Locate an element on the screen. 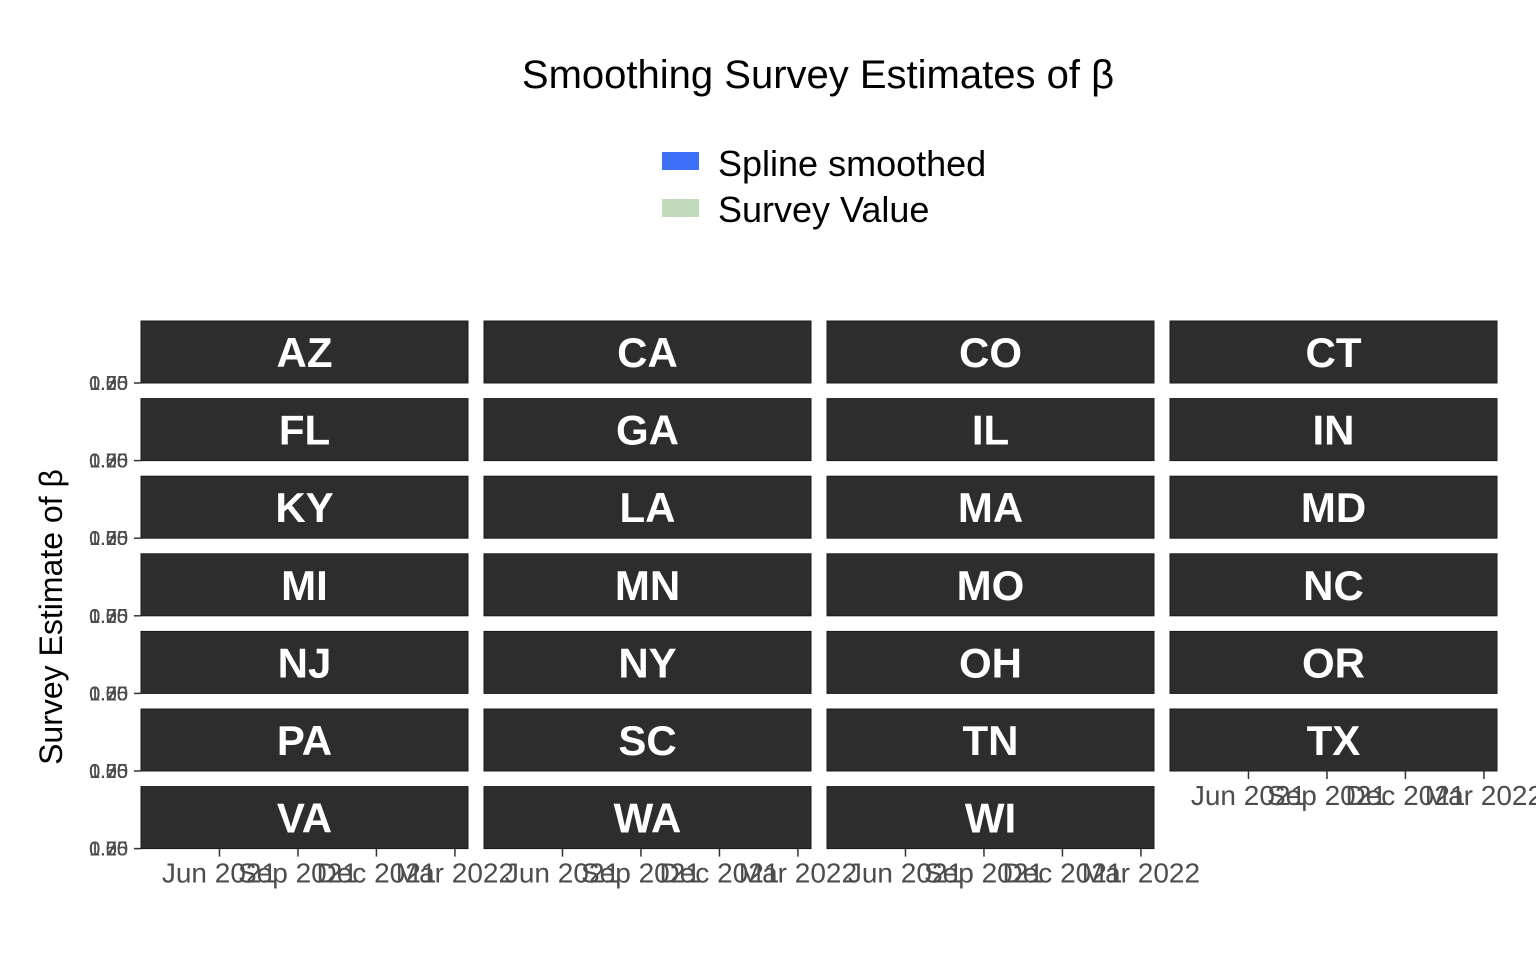 The width and height of the screenshot is (1536, 960). facet-label-ga: GA is located at coordinates (647, 430).